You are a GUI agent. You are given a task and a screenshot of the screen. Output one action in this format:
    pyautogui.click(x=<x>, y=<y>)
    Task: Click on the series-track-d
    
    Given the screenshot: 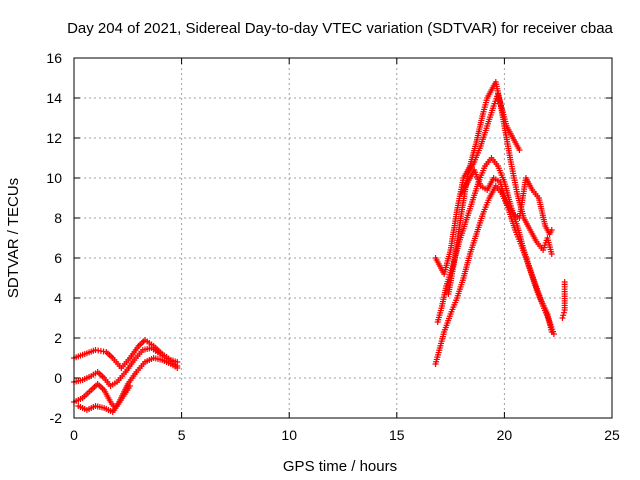 What is the action you would take?
    pyautogui.click(x=104, y=399)
    